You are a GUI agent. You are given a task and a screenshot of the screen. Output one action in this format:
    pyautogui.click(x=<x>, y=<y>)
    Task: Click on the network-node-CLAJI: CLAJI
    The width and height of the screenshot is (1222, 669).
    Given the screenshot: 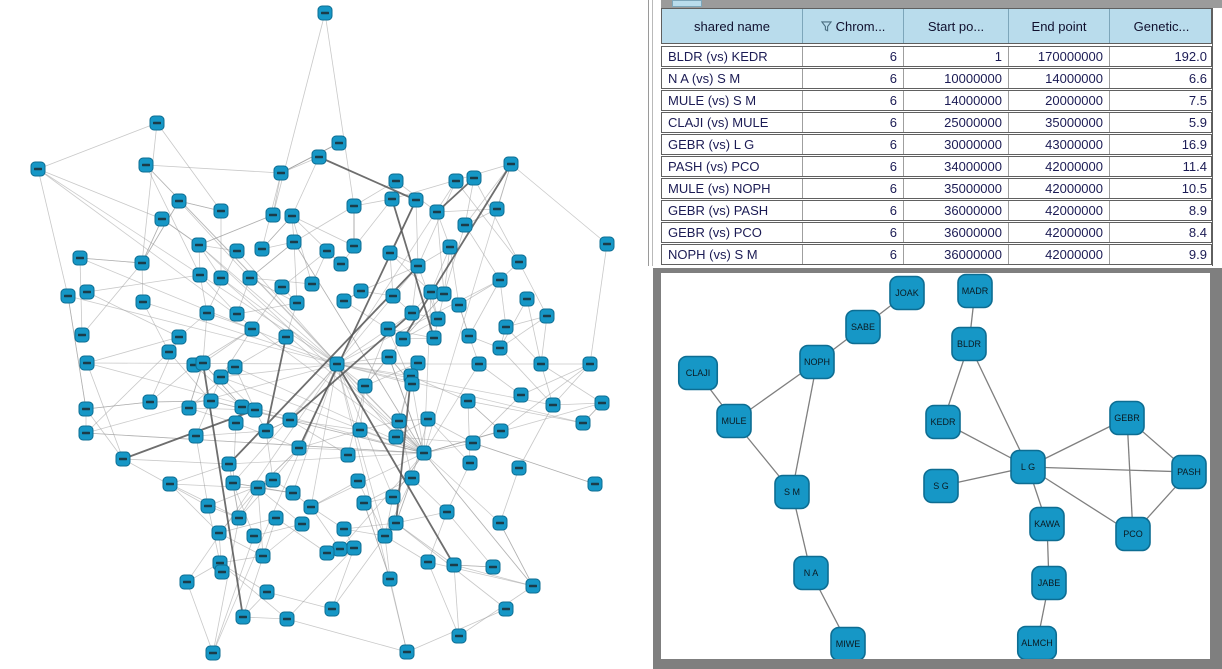 What is the action you would take?
    pyautogui.click(x=698, y=373)
    